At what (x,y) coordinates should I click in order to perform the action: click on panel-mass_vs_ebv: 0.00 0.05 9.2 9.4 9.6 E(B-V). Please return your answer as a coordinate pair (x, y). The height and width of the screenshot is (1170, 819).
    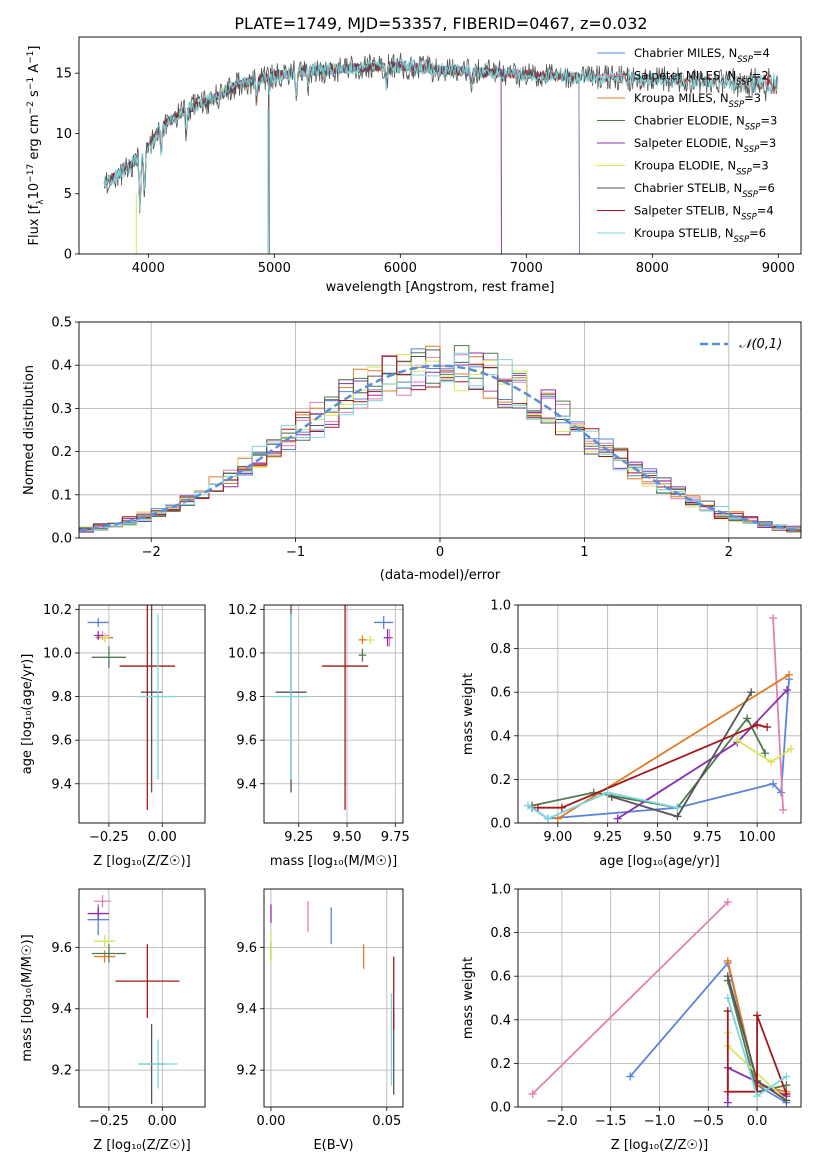
    Looking at the image, I should click on (320, 1020).